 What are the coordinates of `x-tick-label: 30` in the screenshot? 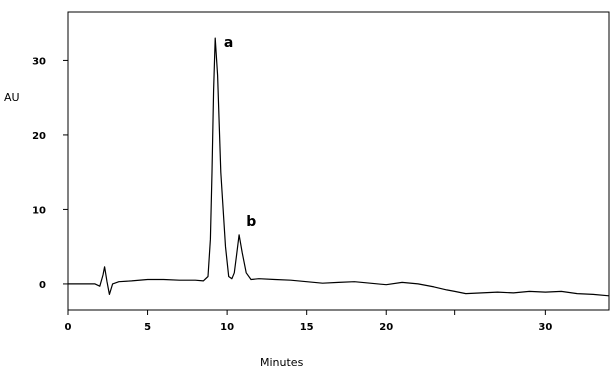 It's located at (545, 327).